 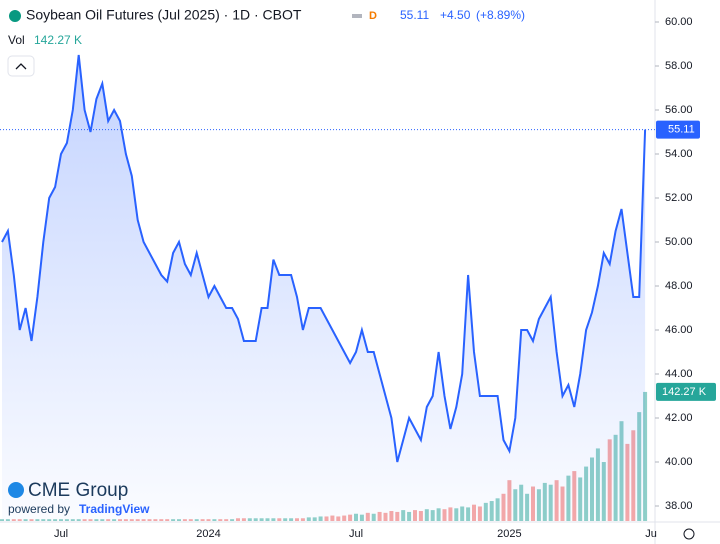 What do you see at coordinates (679, 506) in the screenshot?
I see `y-tick-label: 38.00` at bounding box center [679, 506].